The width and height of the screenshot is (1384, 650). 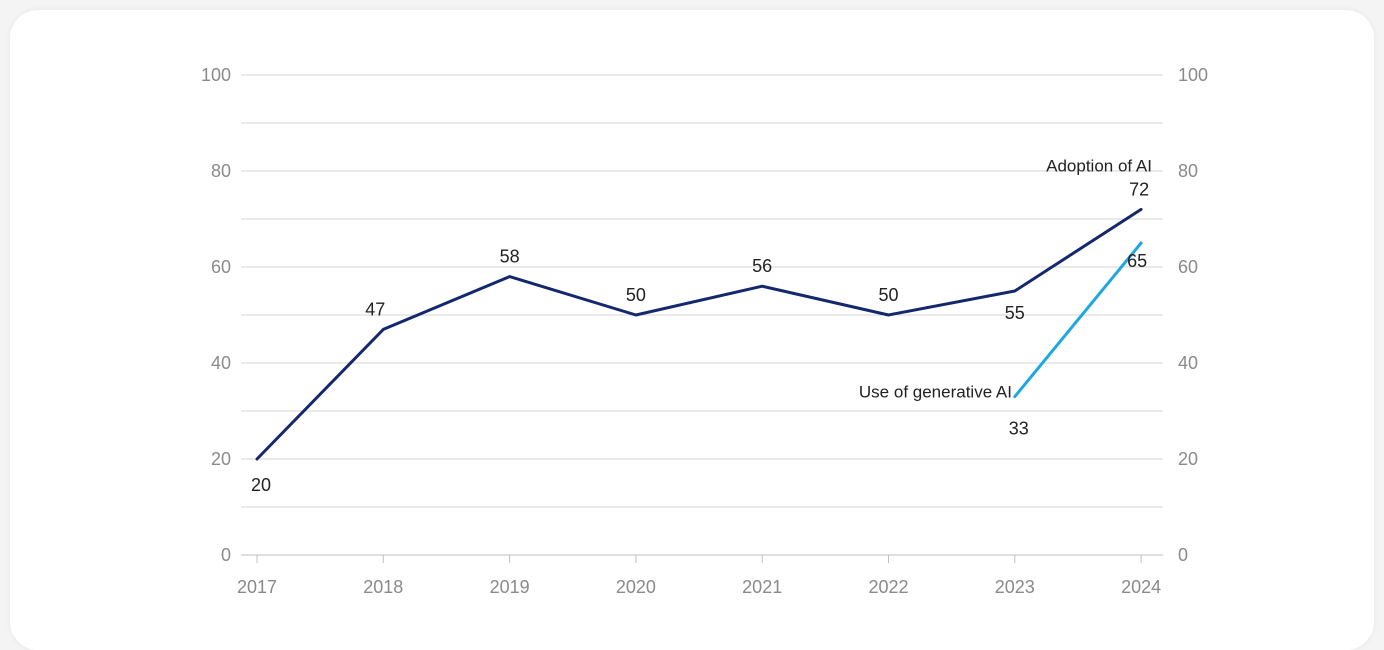 What do you see at coordinates (1188, 363) in the screenshot?
I see `y-tick-label-right: 40` at bounding box center [1188, 363].